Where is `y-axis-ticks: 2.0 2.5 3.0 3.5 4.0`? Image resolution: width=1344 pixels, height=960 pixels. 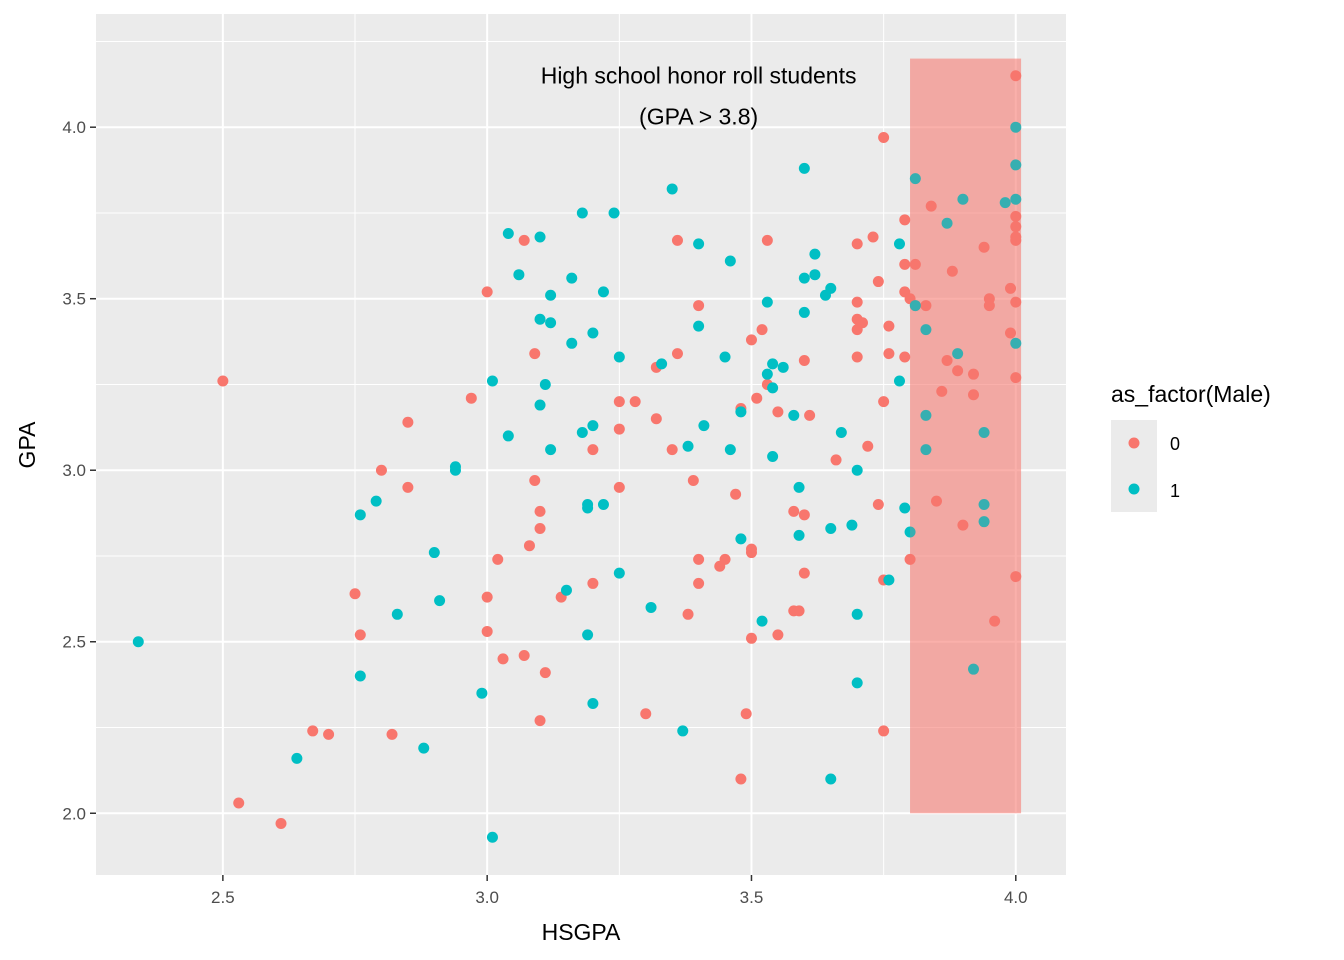 y-axis-ticks: 2.0 2.5 3.0 3.5 4.0 is located at coordinates (79, 470).